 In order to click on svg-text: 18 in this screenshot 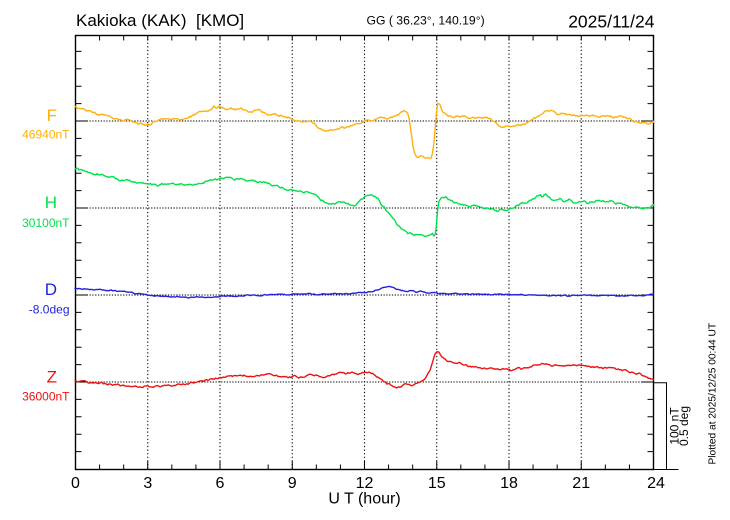, I will do `click(509, 483)`.